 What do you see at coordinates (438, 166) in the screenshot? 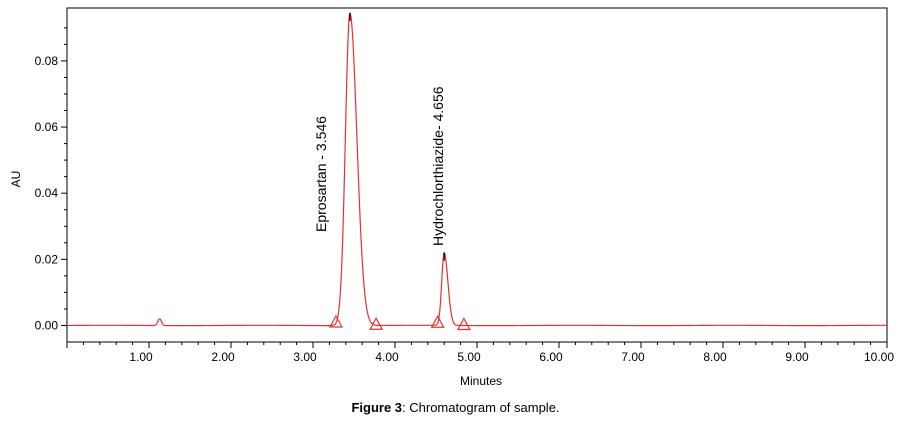
I see `peak-label: Hydrochlorthiazide- 4.656` at bounding box center [438, 166].